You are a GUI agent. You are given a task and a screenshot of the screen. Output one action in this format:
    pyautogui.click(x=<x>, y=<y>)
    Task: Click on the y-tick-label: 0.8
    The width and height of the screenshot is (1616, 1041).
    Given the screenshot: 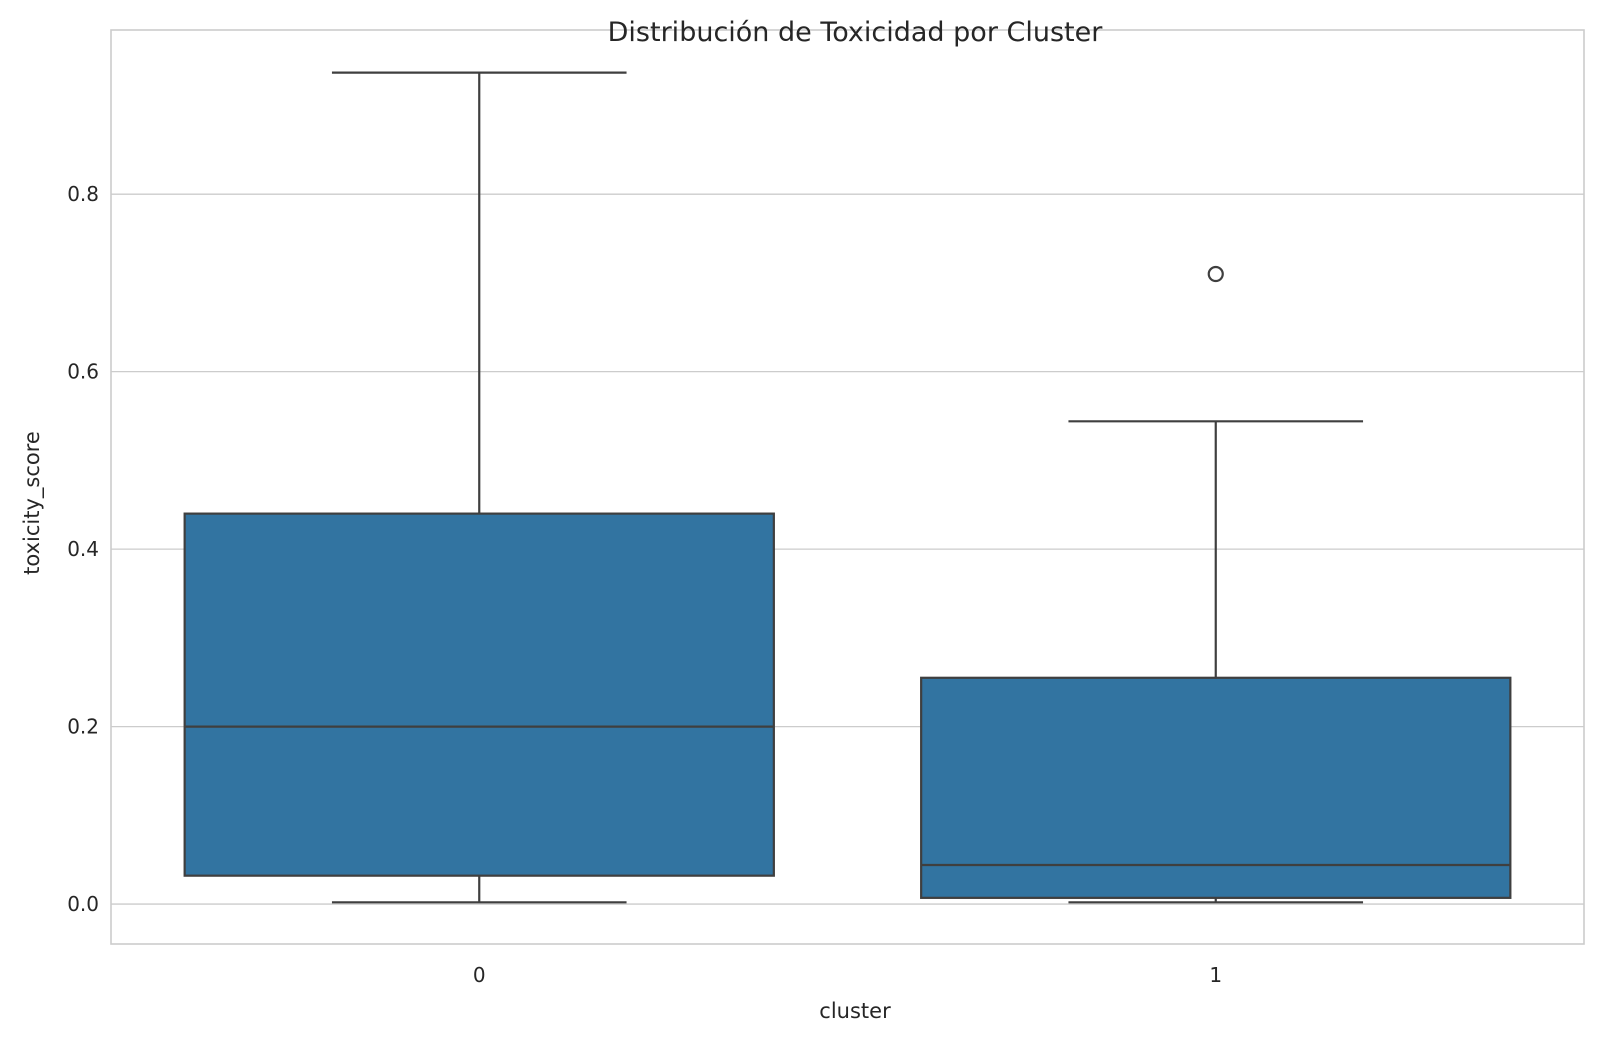 What is the action you would take?
    pyautogui.click(x=83, y=194)
    